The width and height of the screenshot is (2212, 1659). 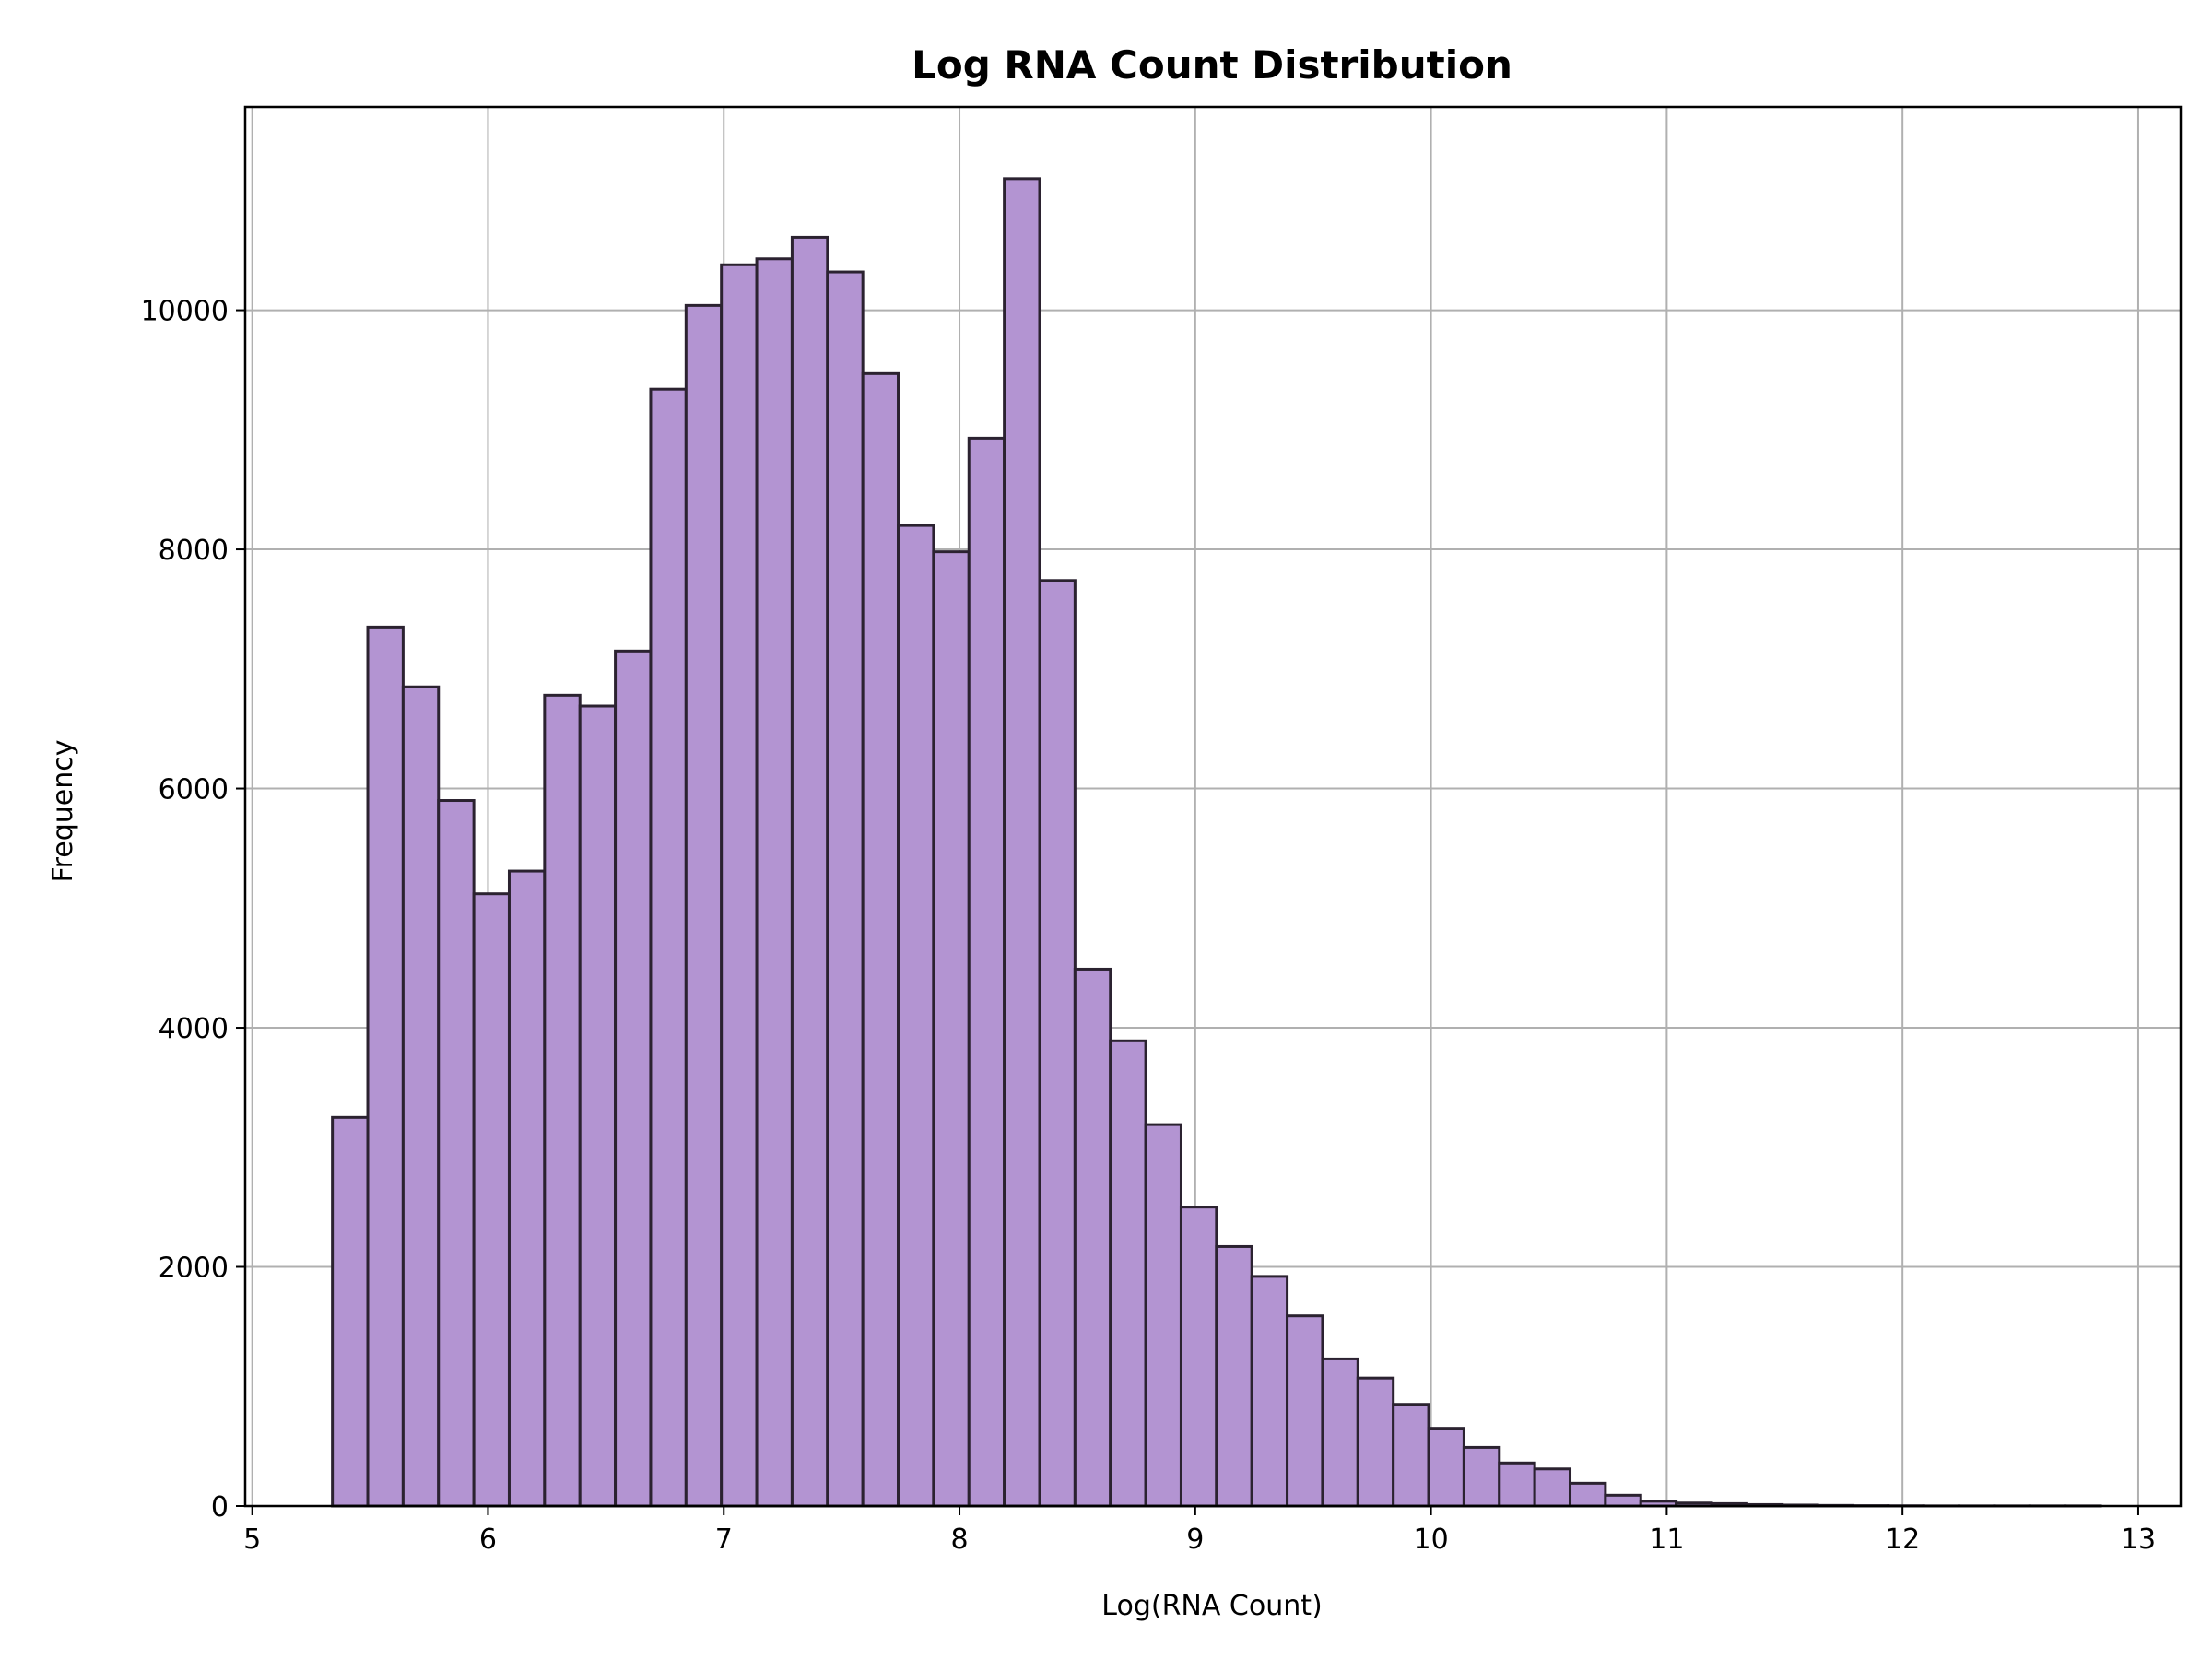 What do you see at coordinates (252, 1540) in the screenshot?
I see `x-tick-label: 5` at bounding box center [252, 1540].